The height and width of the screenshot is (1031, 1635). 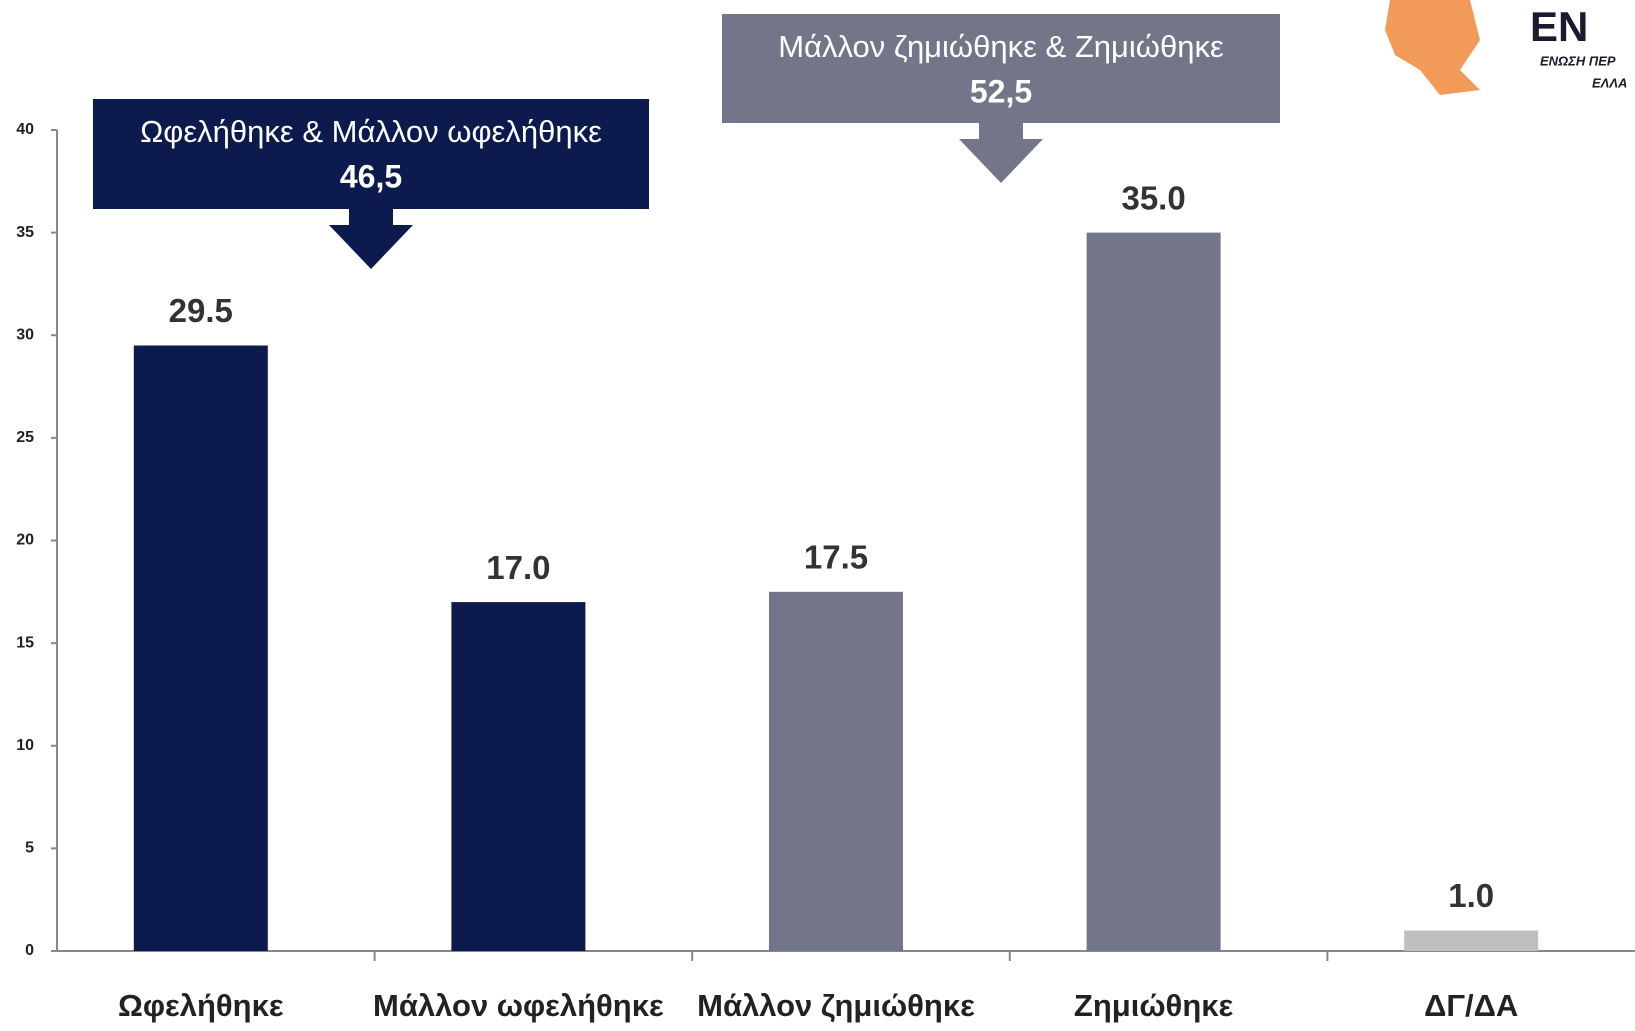 What do you see at coordinates (1153, 197) in the screenshot?
I see `data-label: 35.0` at bounding box center [1153, 197].